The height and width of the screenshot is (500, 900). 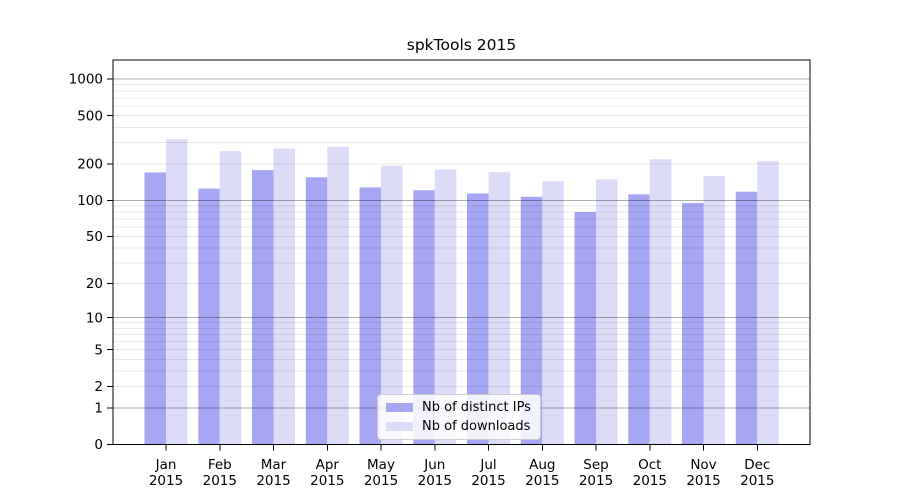 I want to click on legend-swatch-downloads, so click(x=399, y=426).